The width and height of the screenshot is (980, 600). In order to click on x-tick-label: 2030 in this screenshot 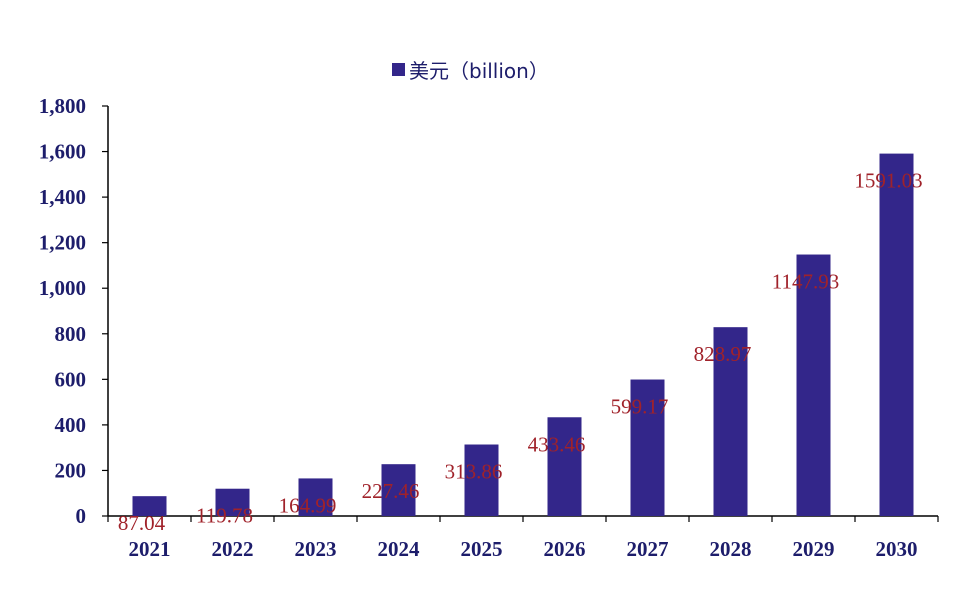, I will do `click(897, 549)`.